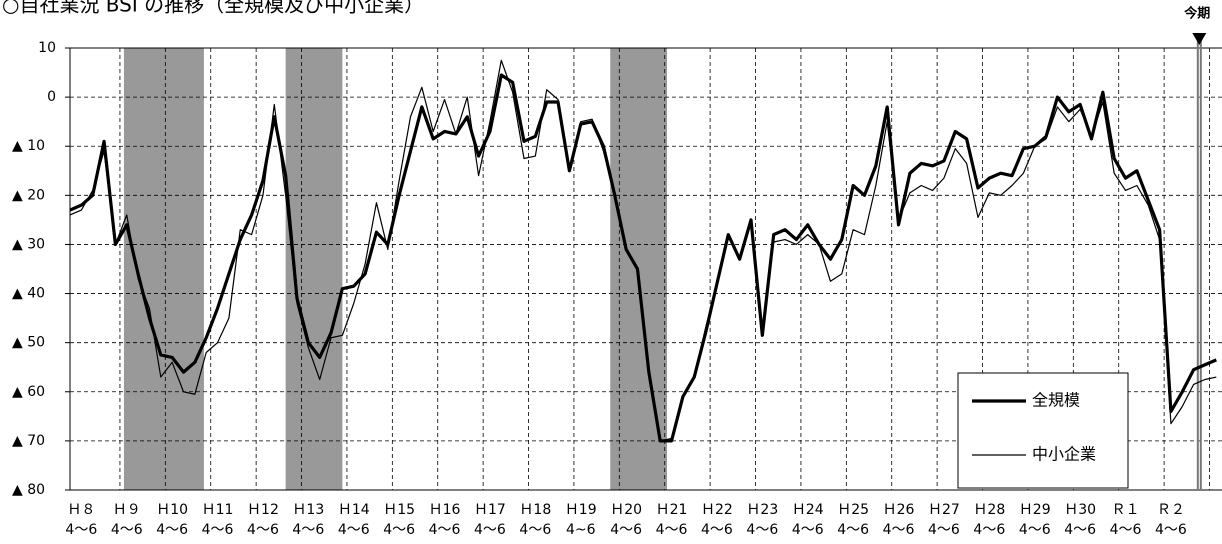 The height and width of the screenshot is (544, 1222). Describe the element at coordinates (944, 510) in the screenshot. I see `x-tick-label: Ｈ27` at that location.